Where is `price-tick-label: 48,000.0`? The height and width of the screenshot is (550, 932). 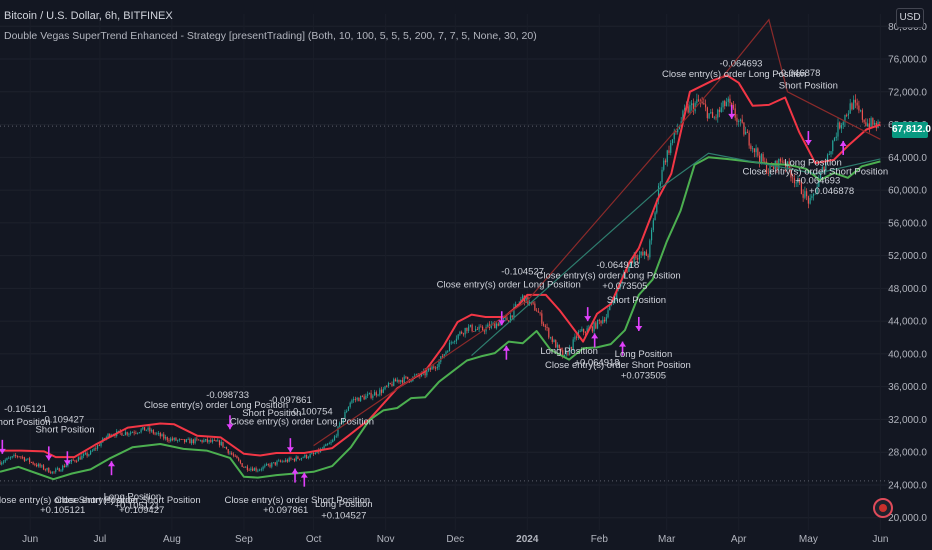 price-tick-label: 48,000.0 is located at coordinates (907, 289).